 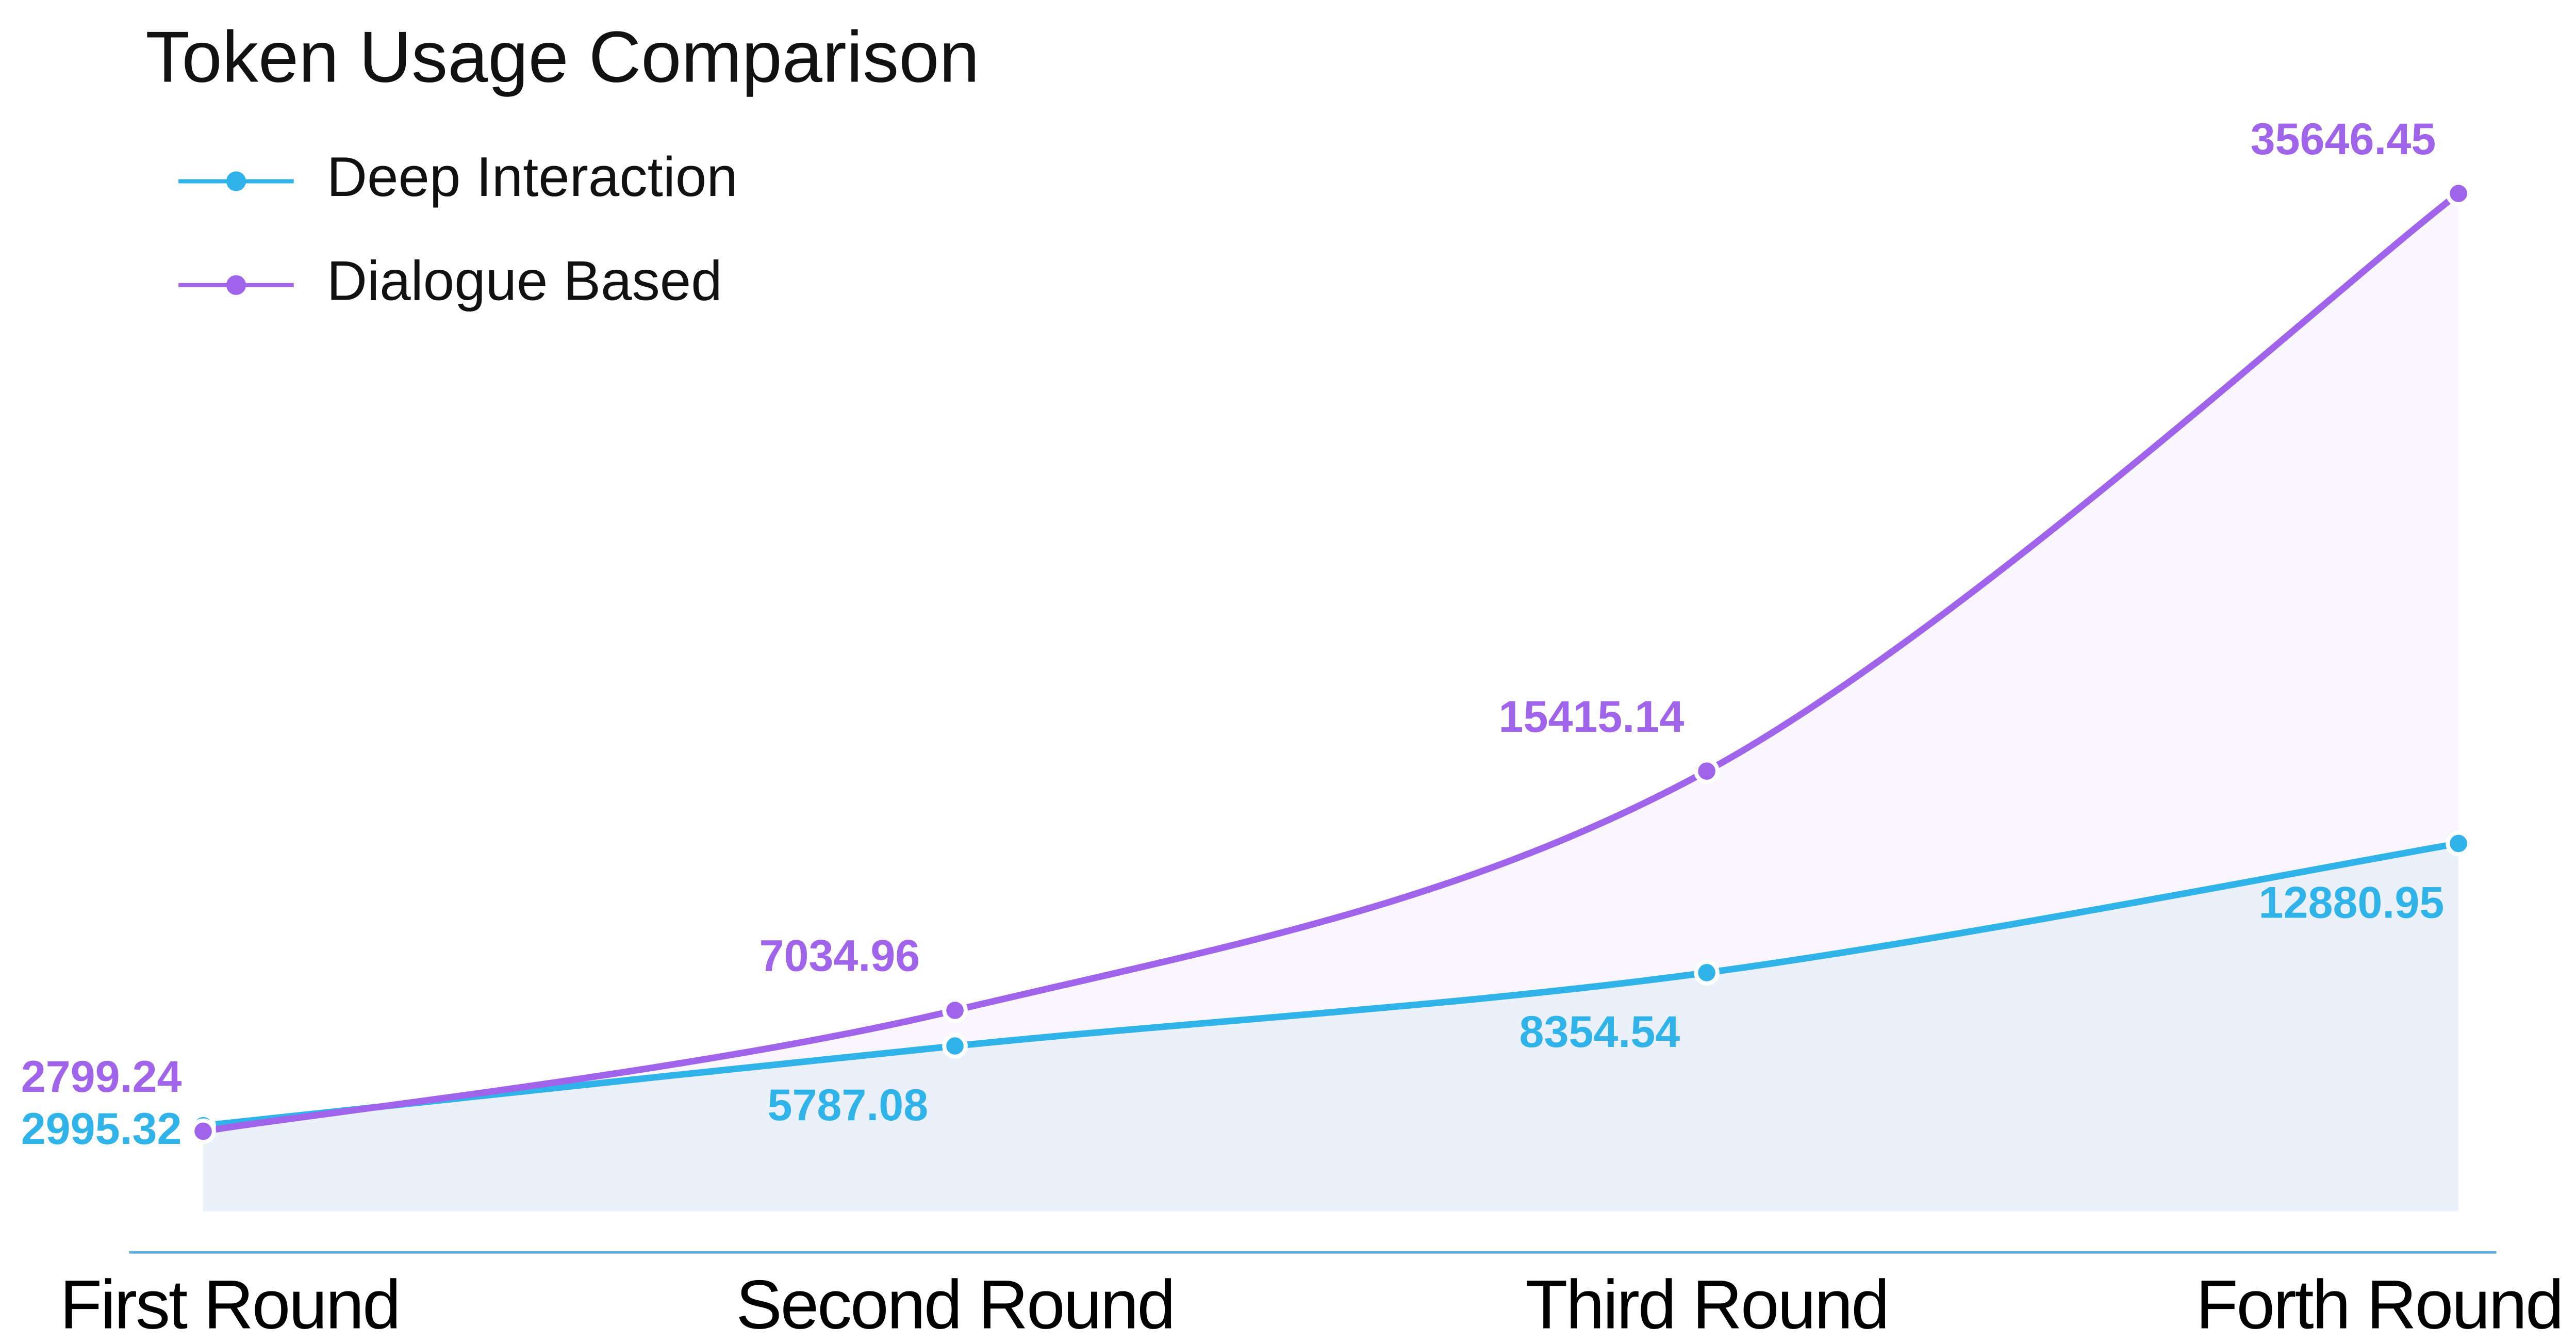 I want to click on legend-label: Dialogue Based, so click(x=524, y=281).